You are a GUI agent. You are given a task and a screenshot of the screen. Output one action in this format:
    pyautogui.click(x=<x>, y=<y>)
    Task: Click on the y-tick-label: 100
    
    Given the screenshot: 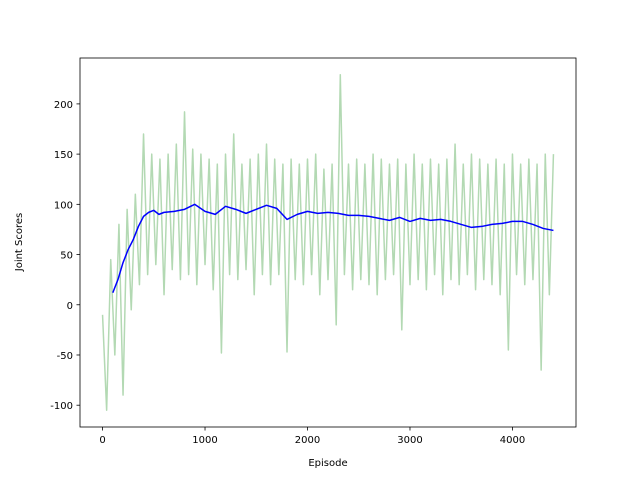 What is the action you would take?
    pyautogui.click(x=63, y=205)
    